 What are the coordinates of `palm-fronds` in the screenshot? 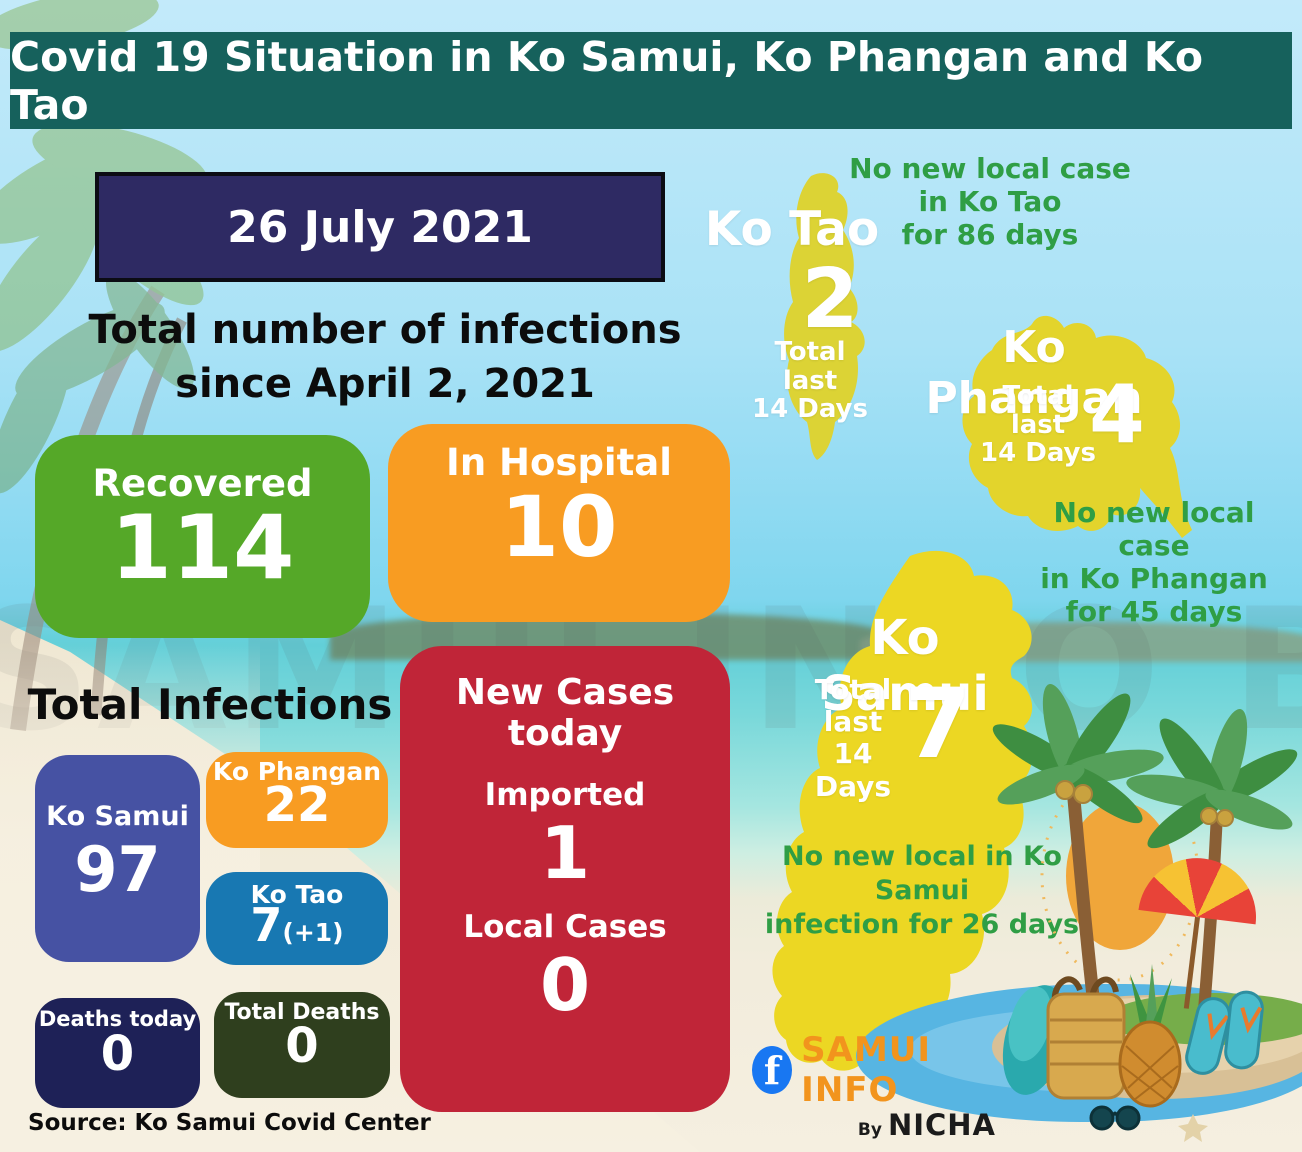 It's located at (1145, 766).